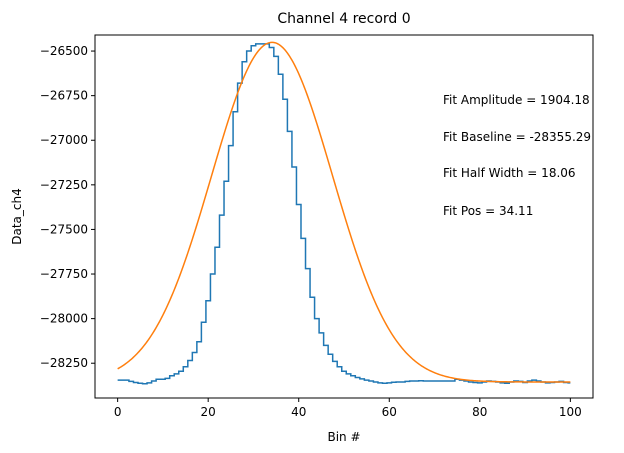  Describe the element at coordinates (343, 19) in the screenshot. I see `chart-title: Channel 4 record 0` at that location.